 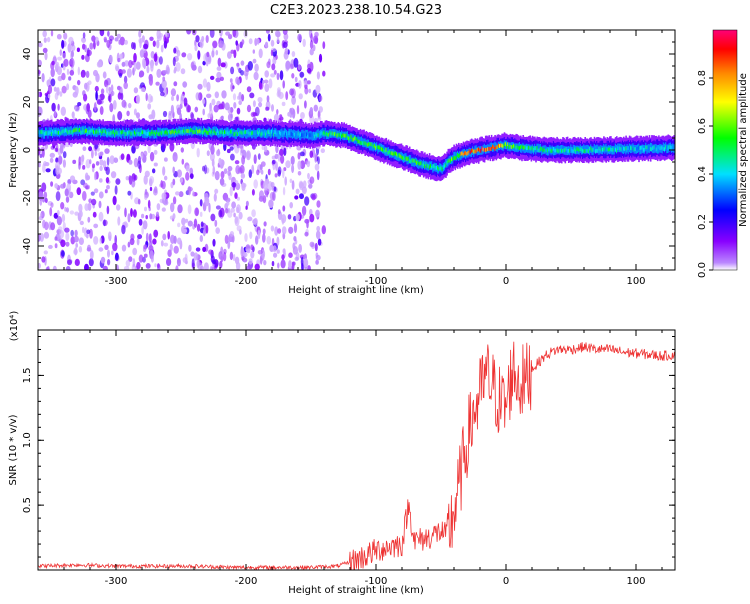 What do you see at coordinates (27, 375) in the screenshot?
I see `y-tick-label: 1.5` at bounding box center [27, 375].